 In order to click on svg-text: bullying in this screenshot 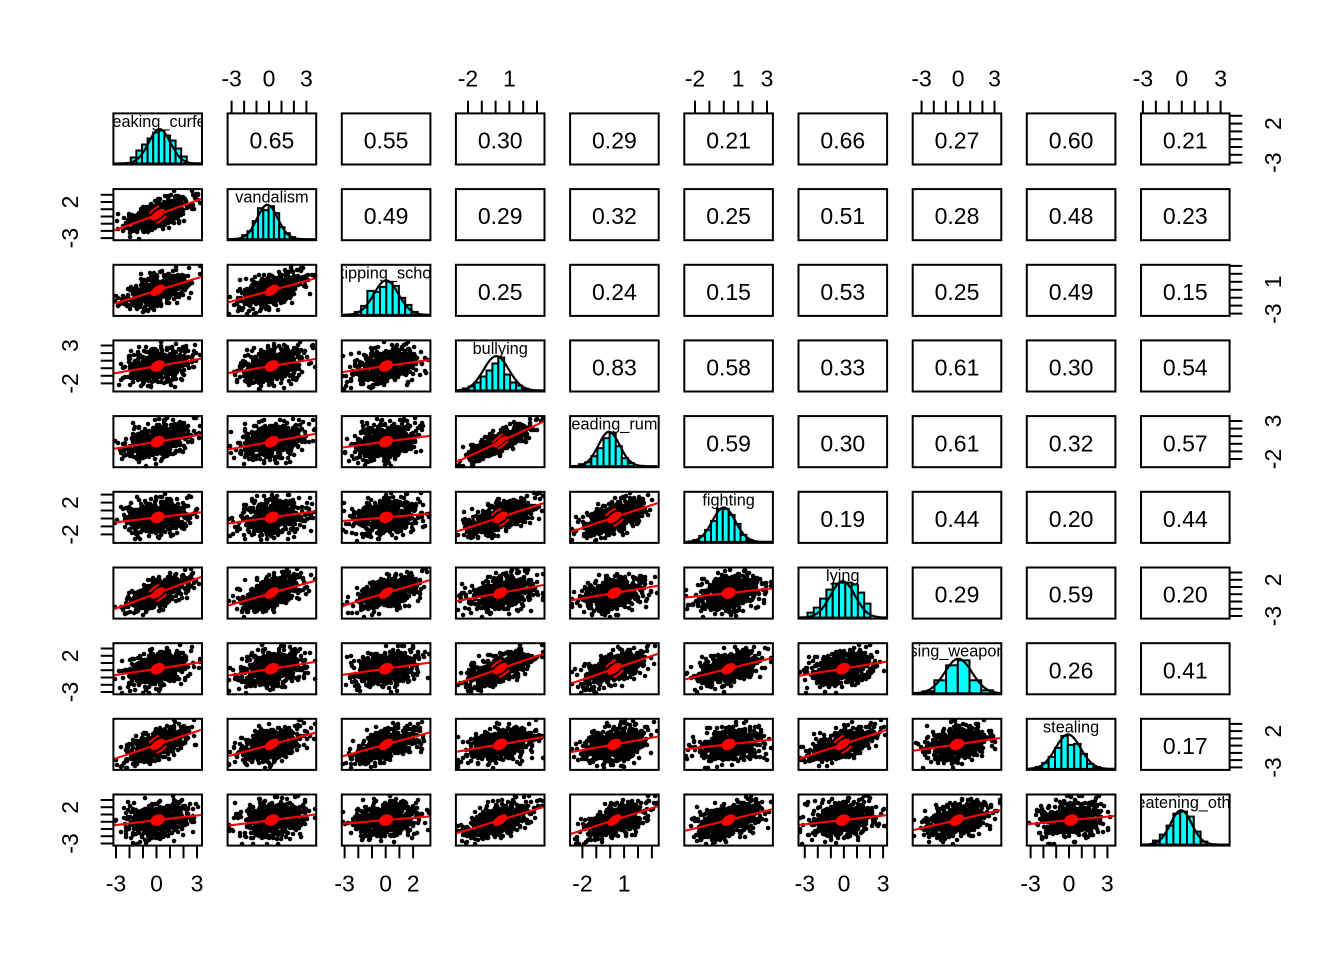, I will do `click(500, 349)`.